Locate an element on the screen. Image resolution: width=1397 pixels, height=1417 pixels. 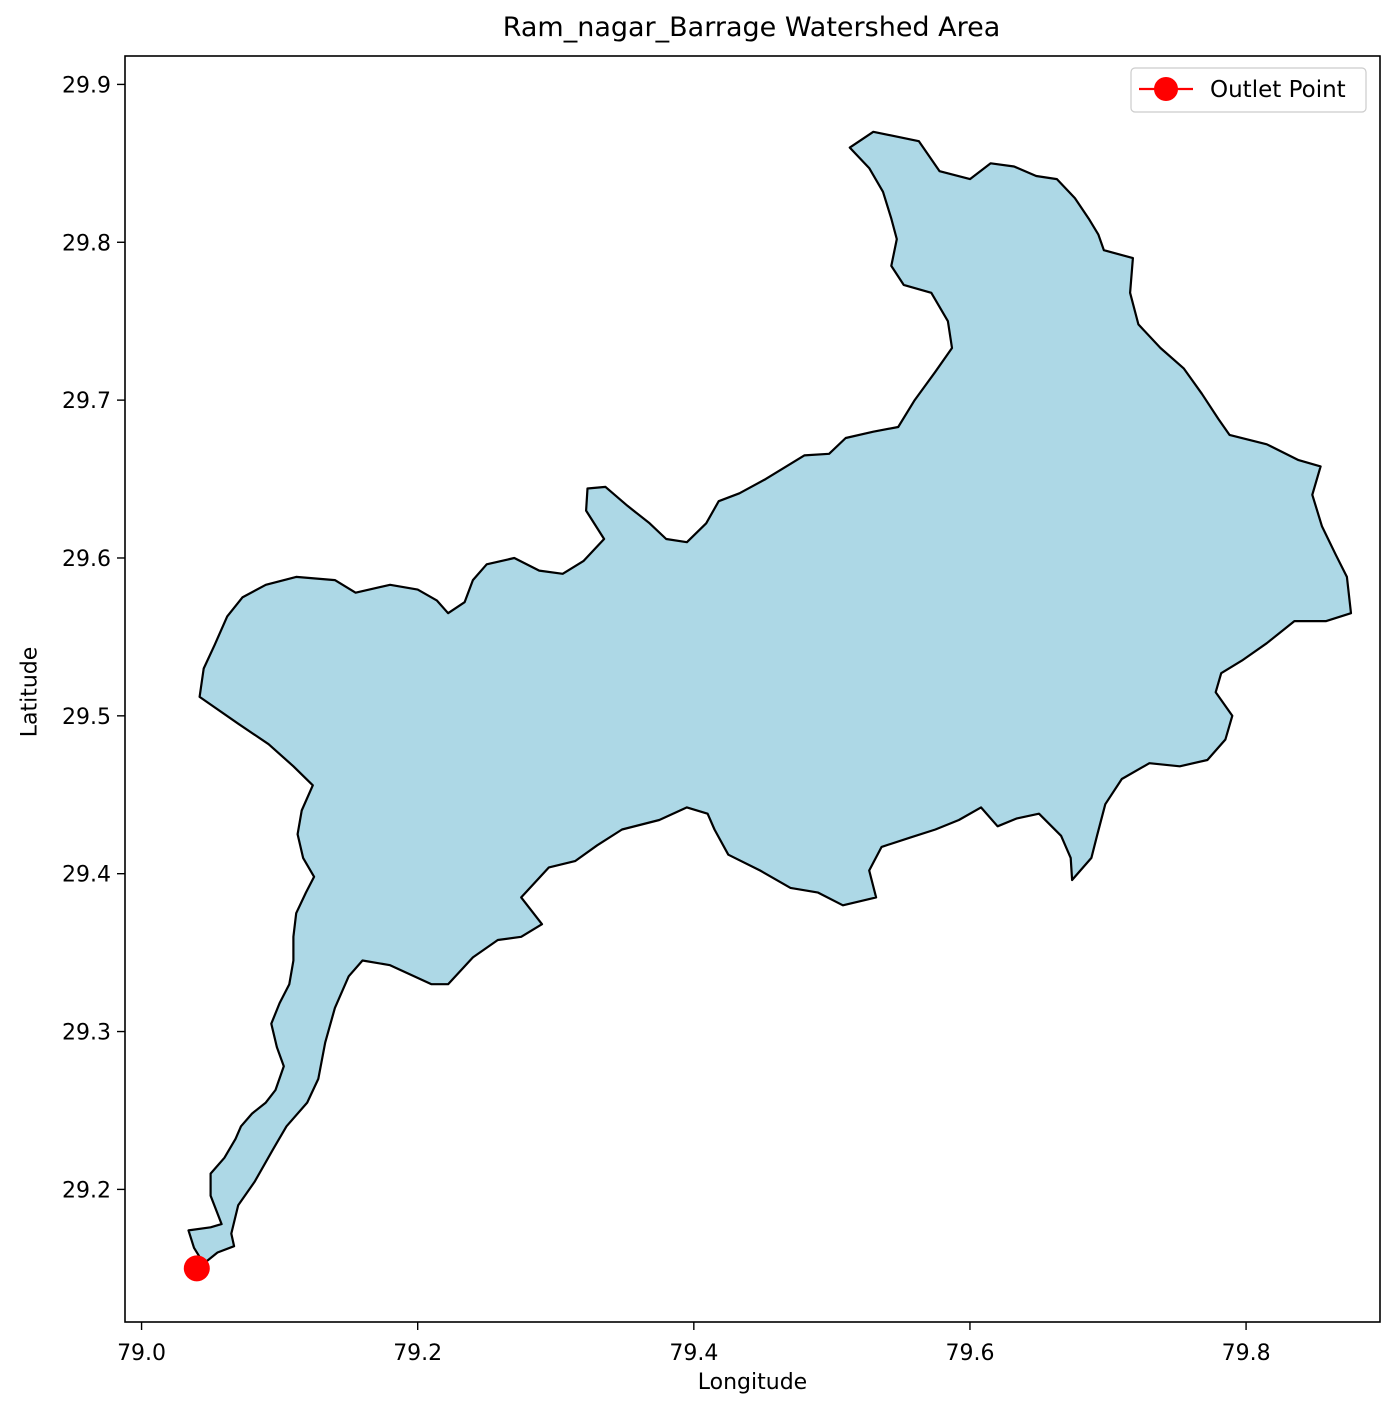
x-tick-label: 79.0 is located at coordinates (141, 1353).